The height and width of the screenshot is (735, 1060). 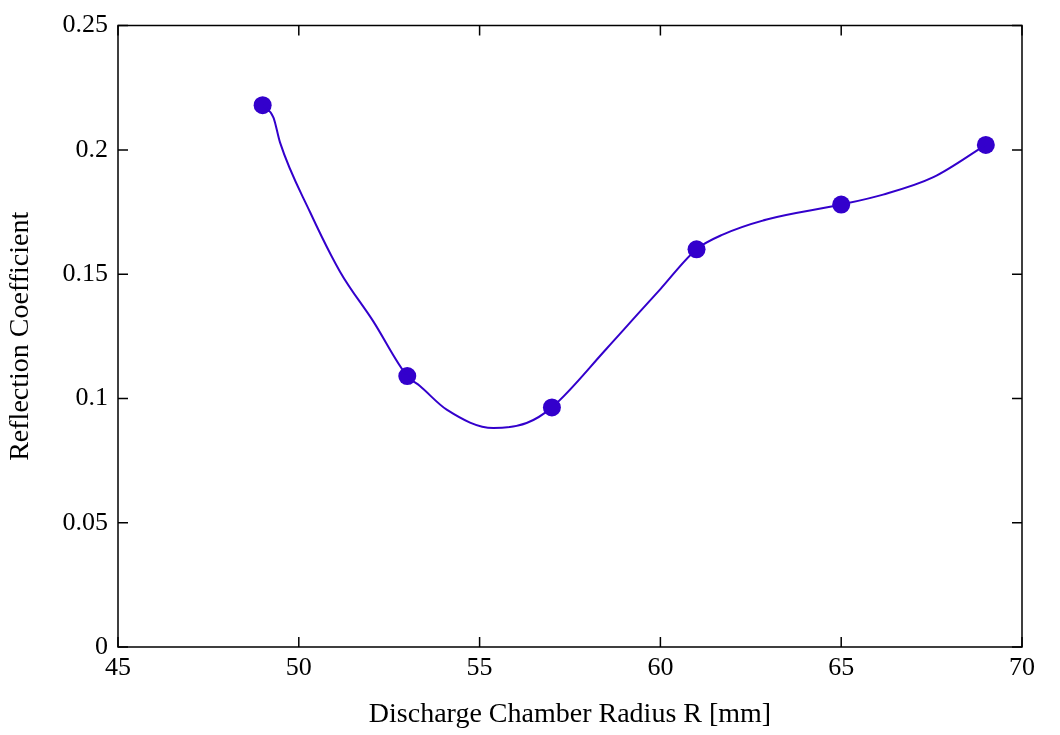 What do you see at coordinates (19, 336) in the screenshot?
I see `y-axis-title: Reflection Coefficient` at bounding box center [19, 336].